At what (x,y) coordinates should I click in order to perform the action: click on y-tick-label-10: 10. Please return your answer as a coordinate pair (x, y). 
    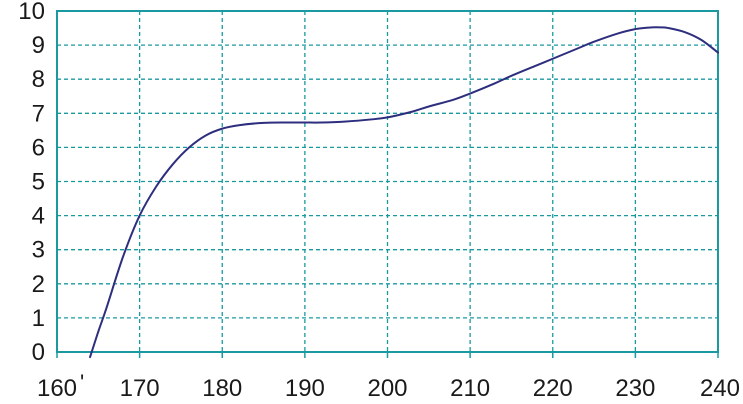
    Looking at the image, I should click on (31, 12).